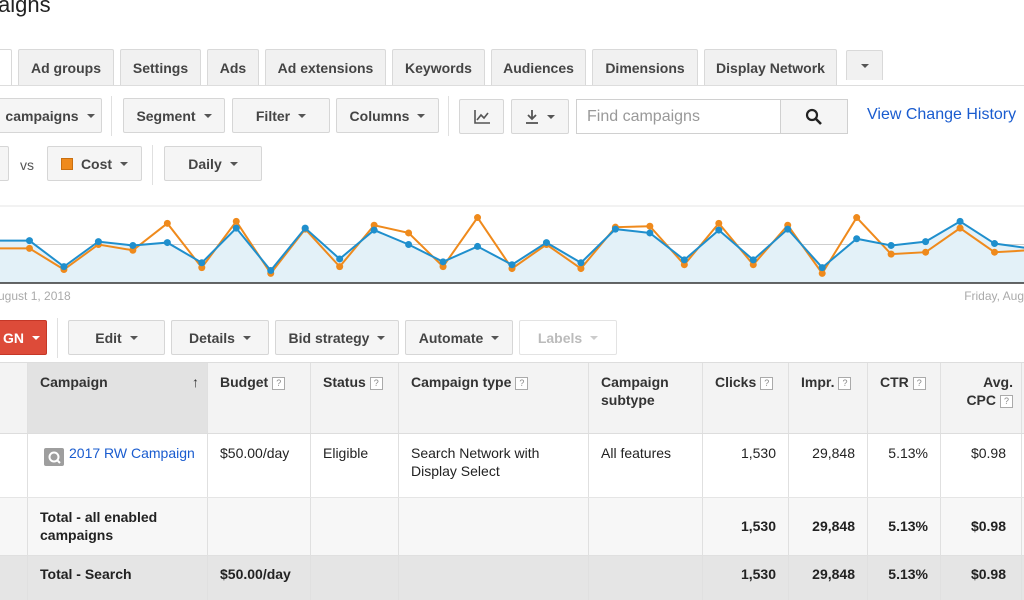  What do you see at coordinates (645, 67) in the screenshot?
I see `tab-dimensions: Dimensions` at bounding box center [645, 67].